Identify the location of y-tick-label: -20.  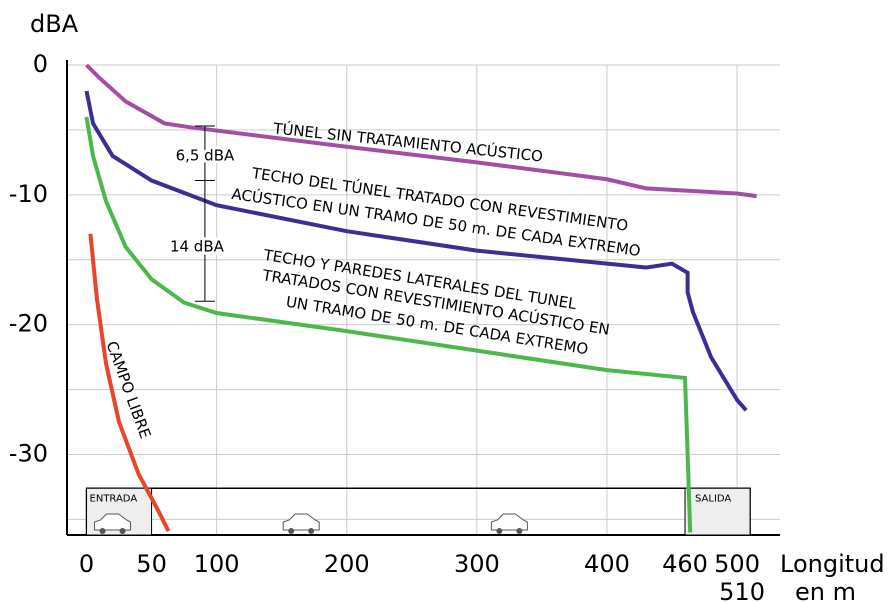
(28, 324).